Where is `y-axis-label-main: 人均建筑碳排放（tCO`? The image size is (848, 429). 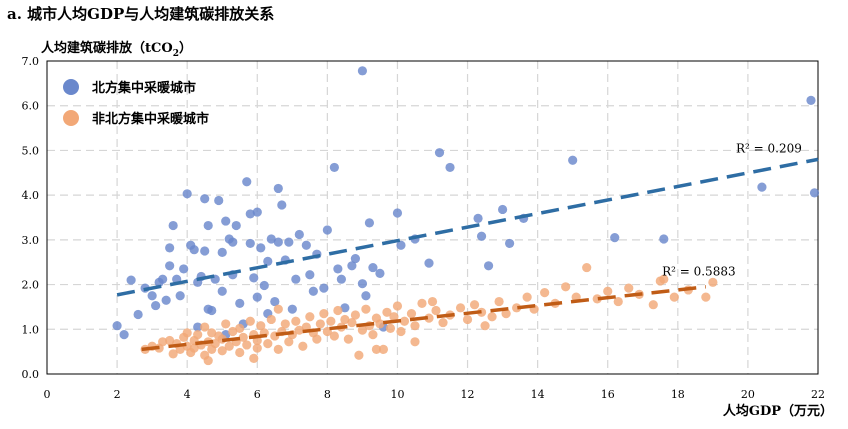 y-axis-label-main: 人均建筑碳排放（tCO is located at coordinates (107, 48).